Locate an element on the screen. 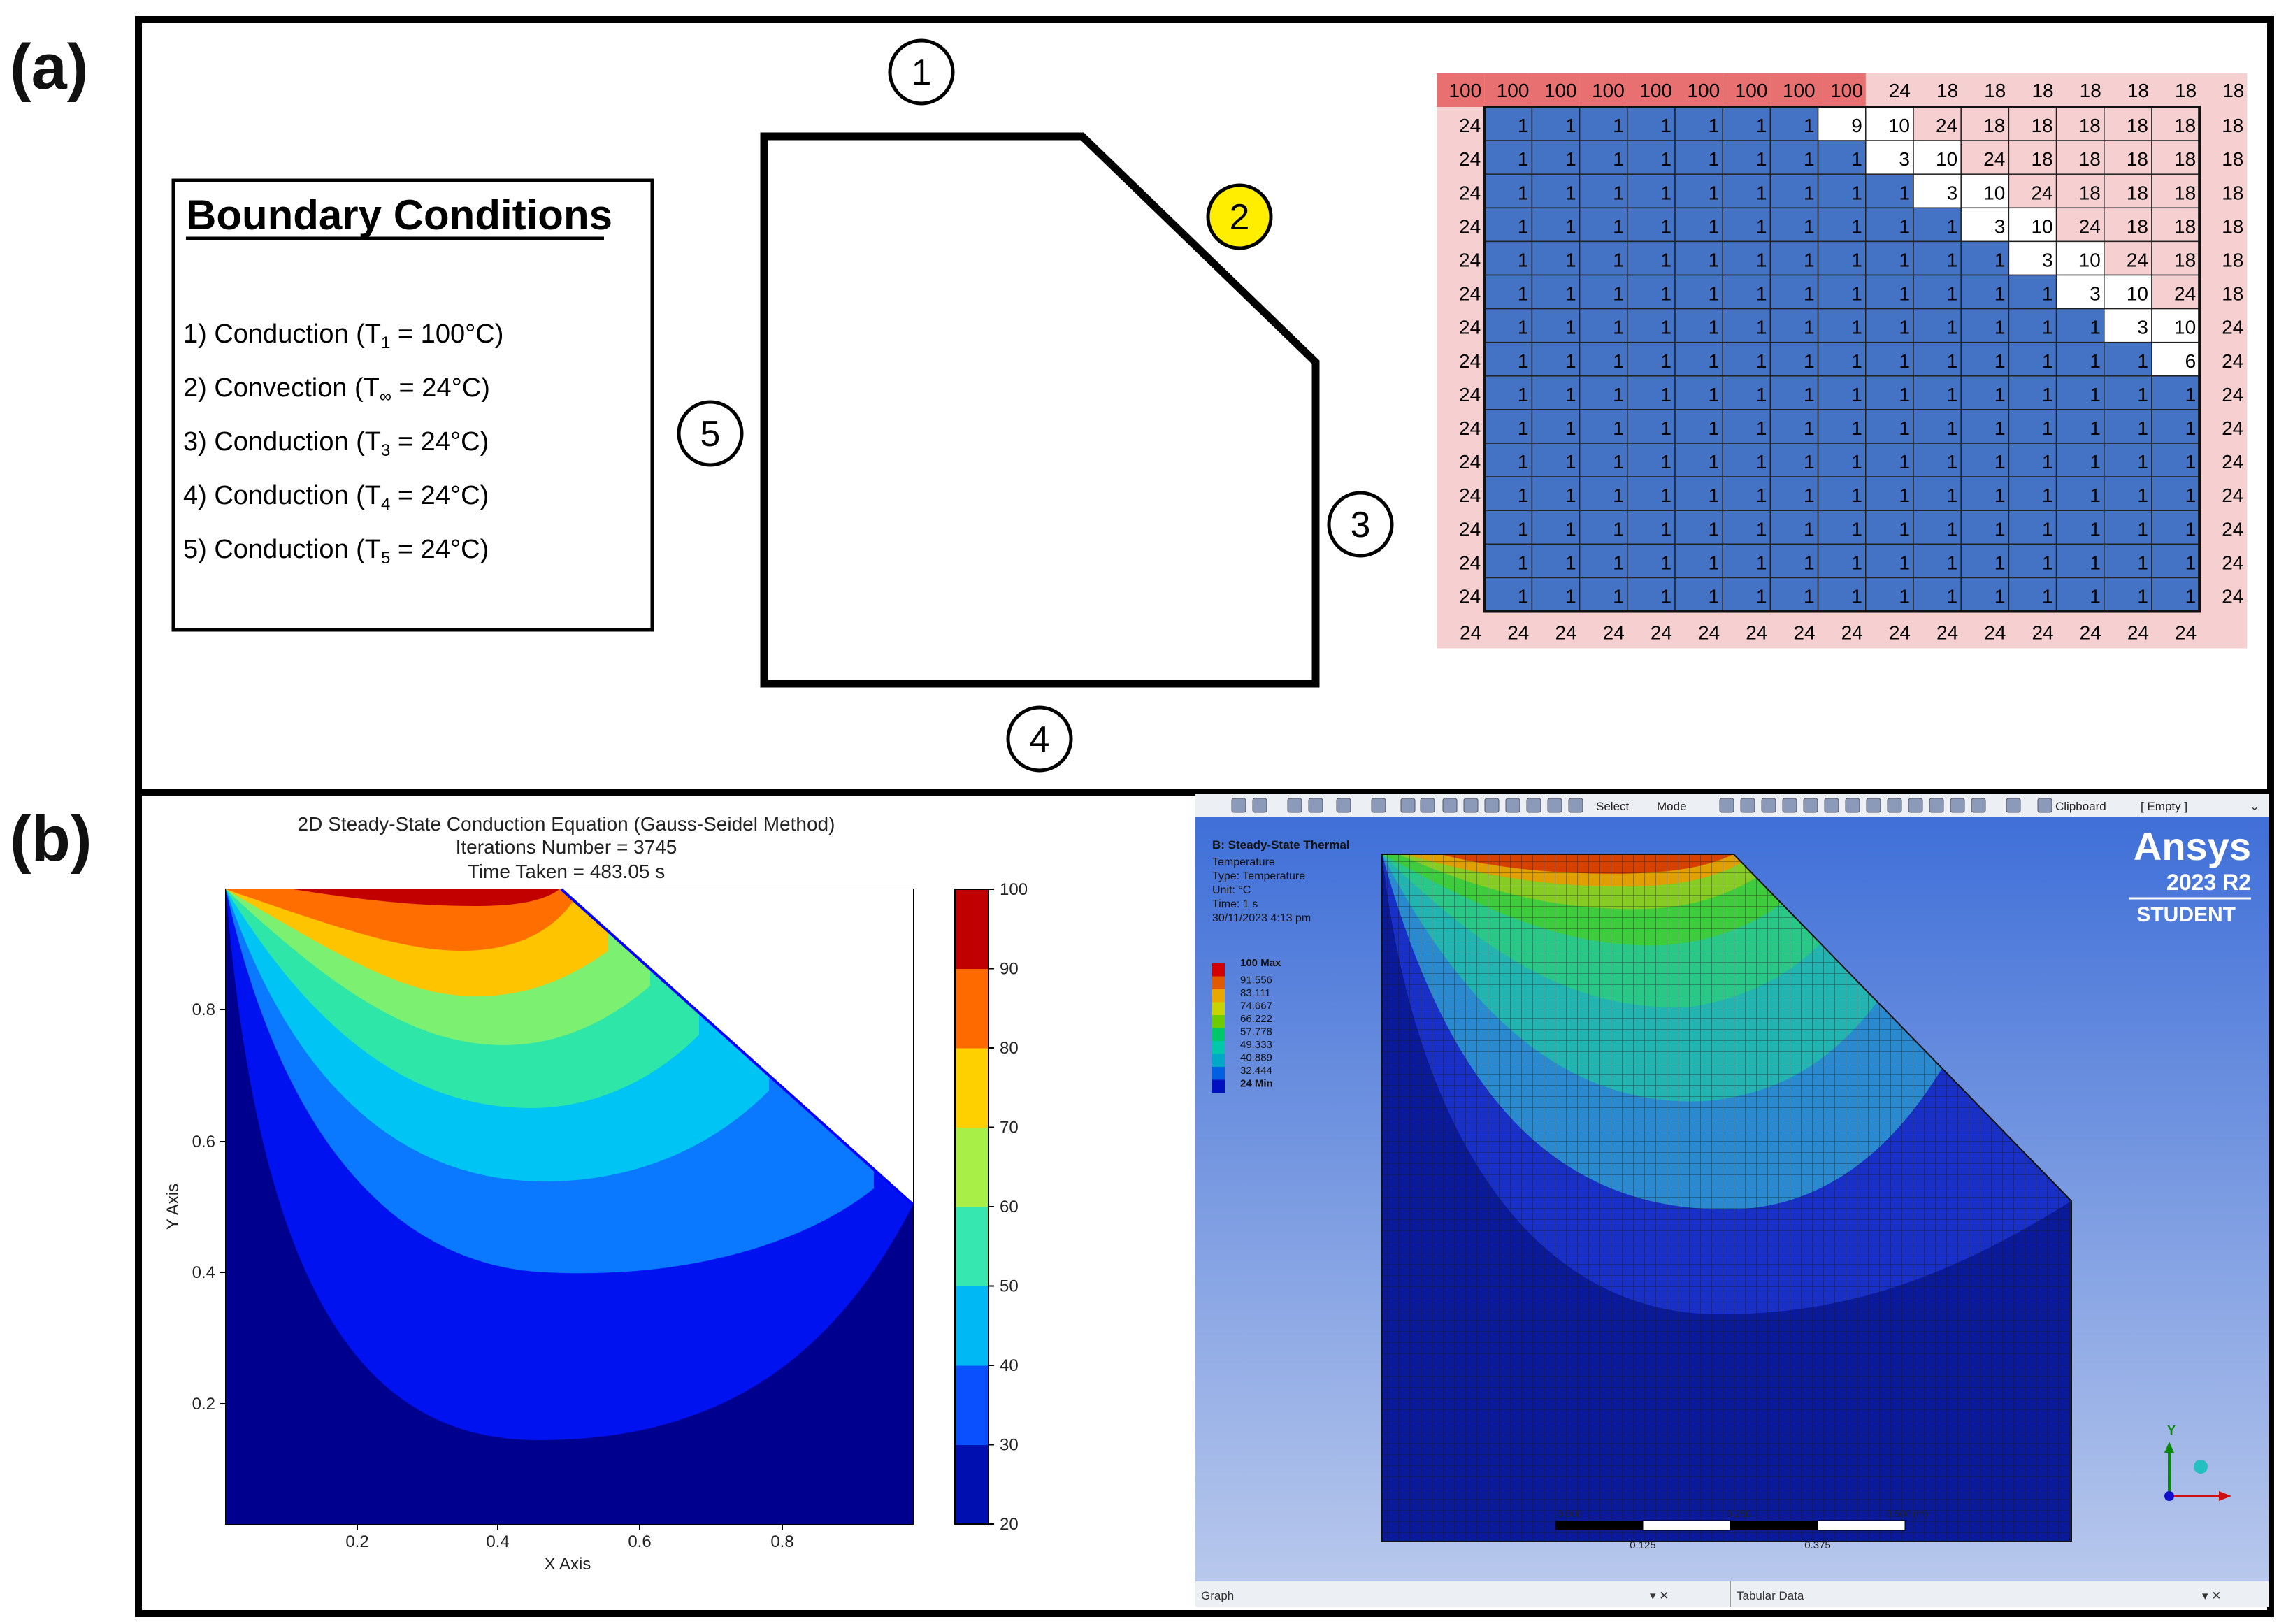  toolbar-select: Select is located at coordinates (1613, 807).